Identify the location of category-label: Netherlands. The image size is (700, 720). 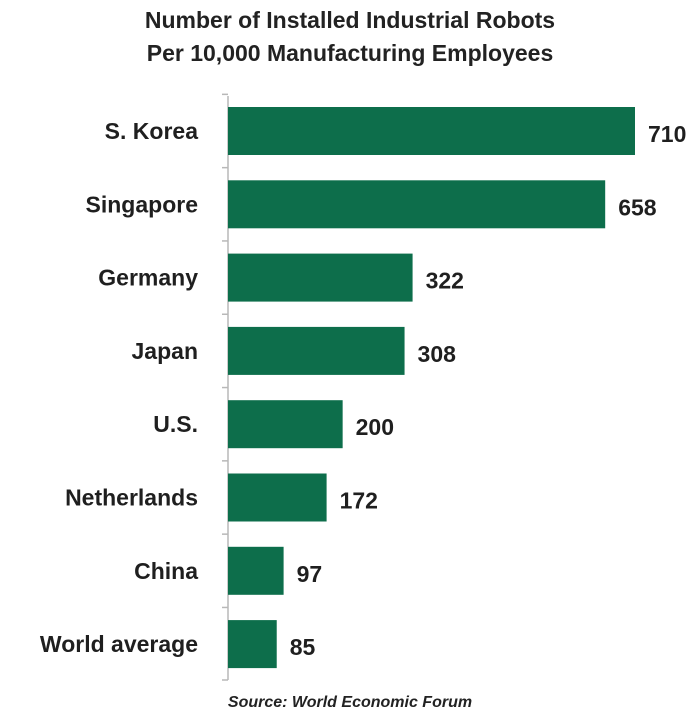
(131, 498).